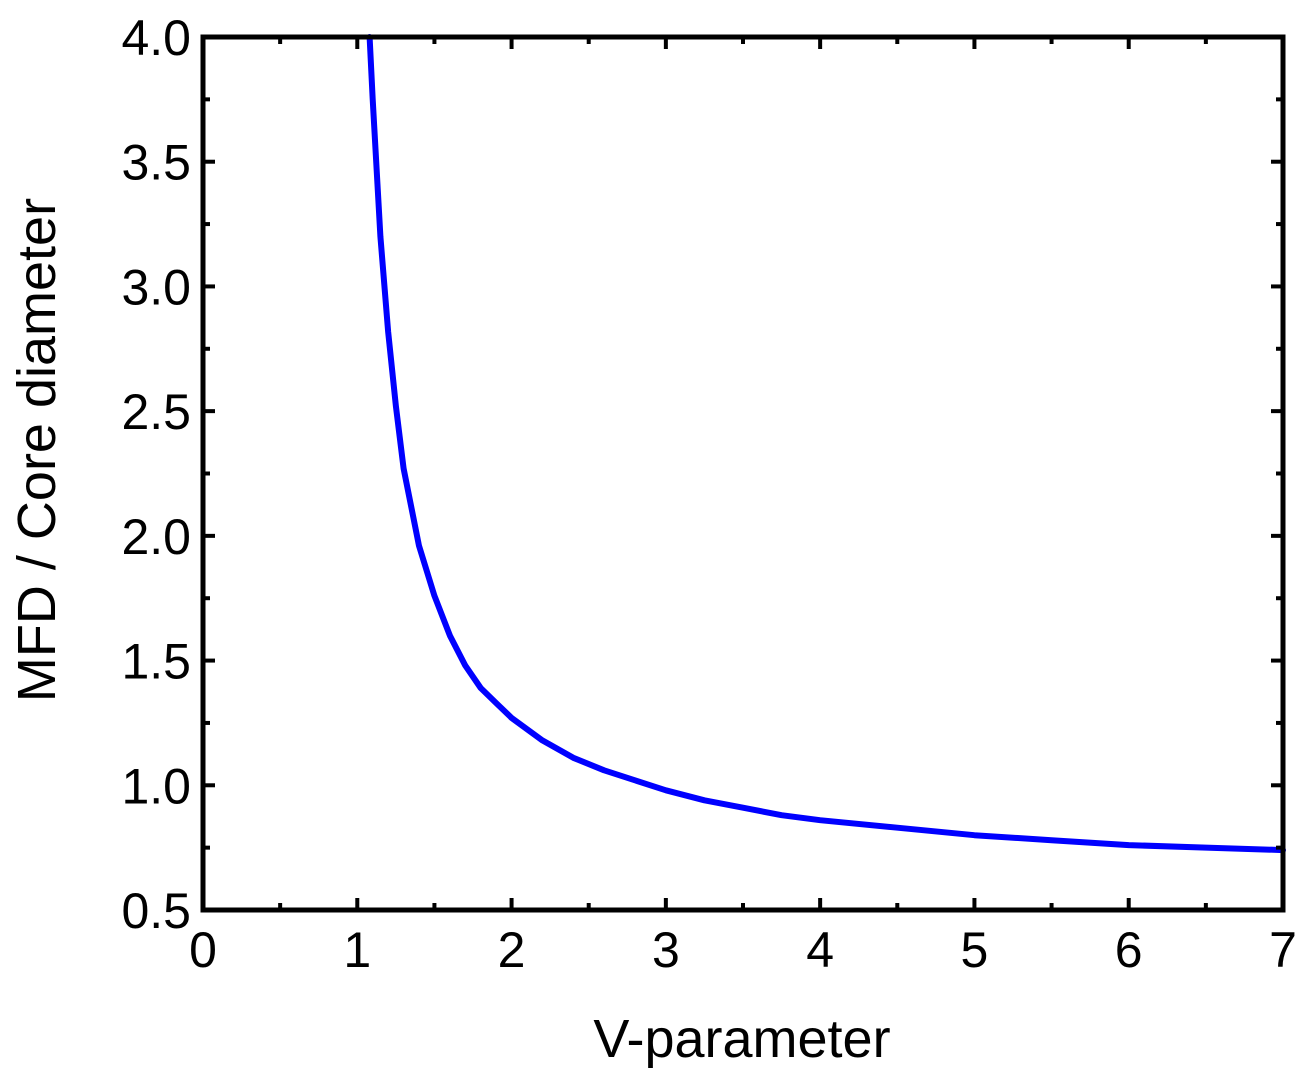  I want to click on y-tick-label: 3.0, so click(156, 287).